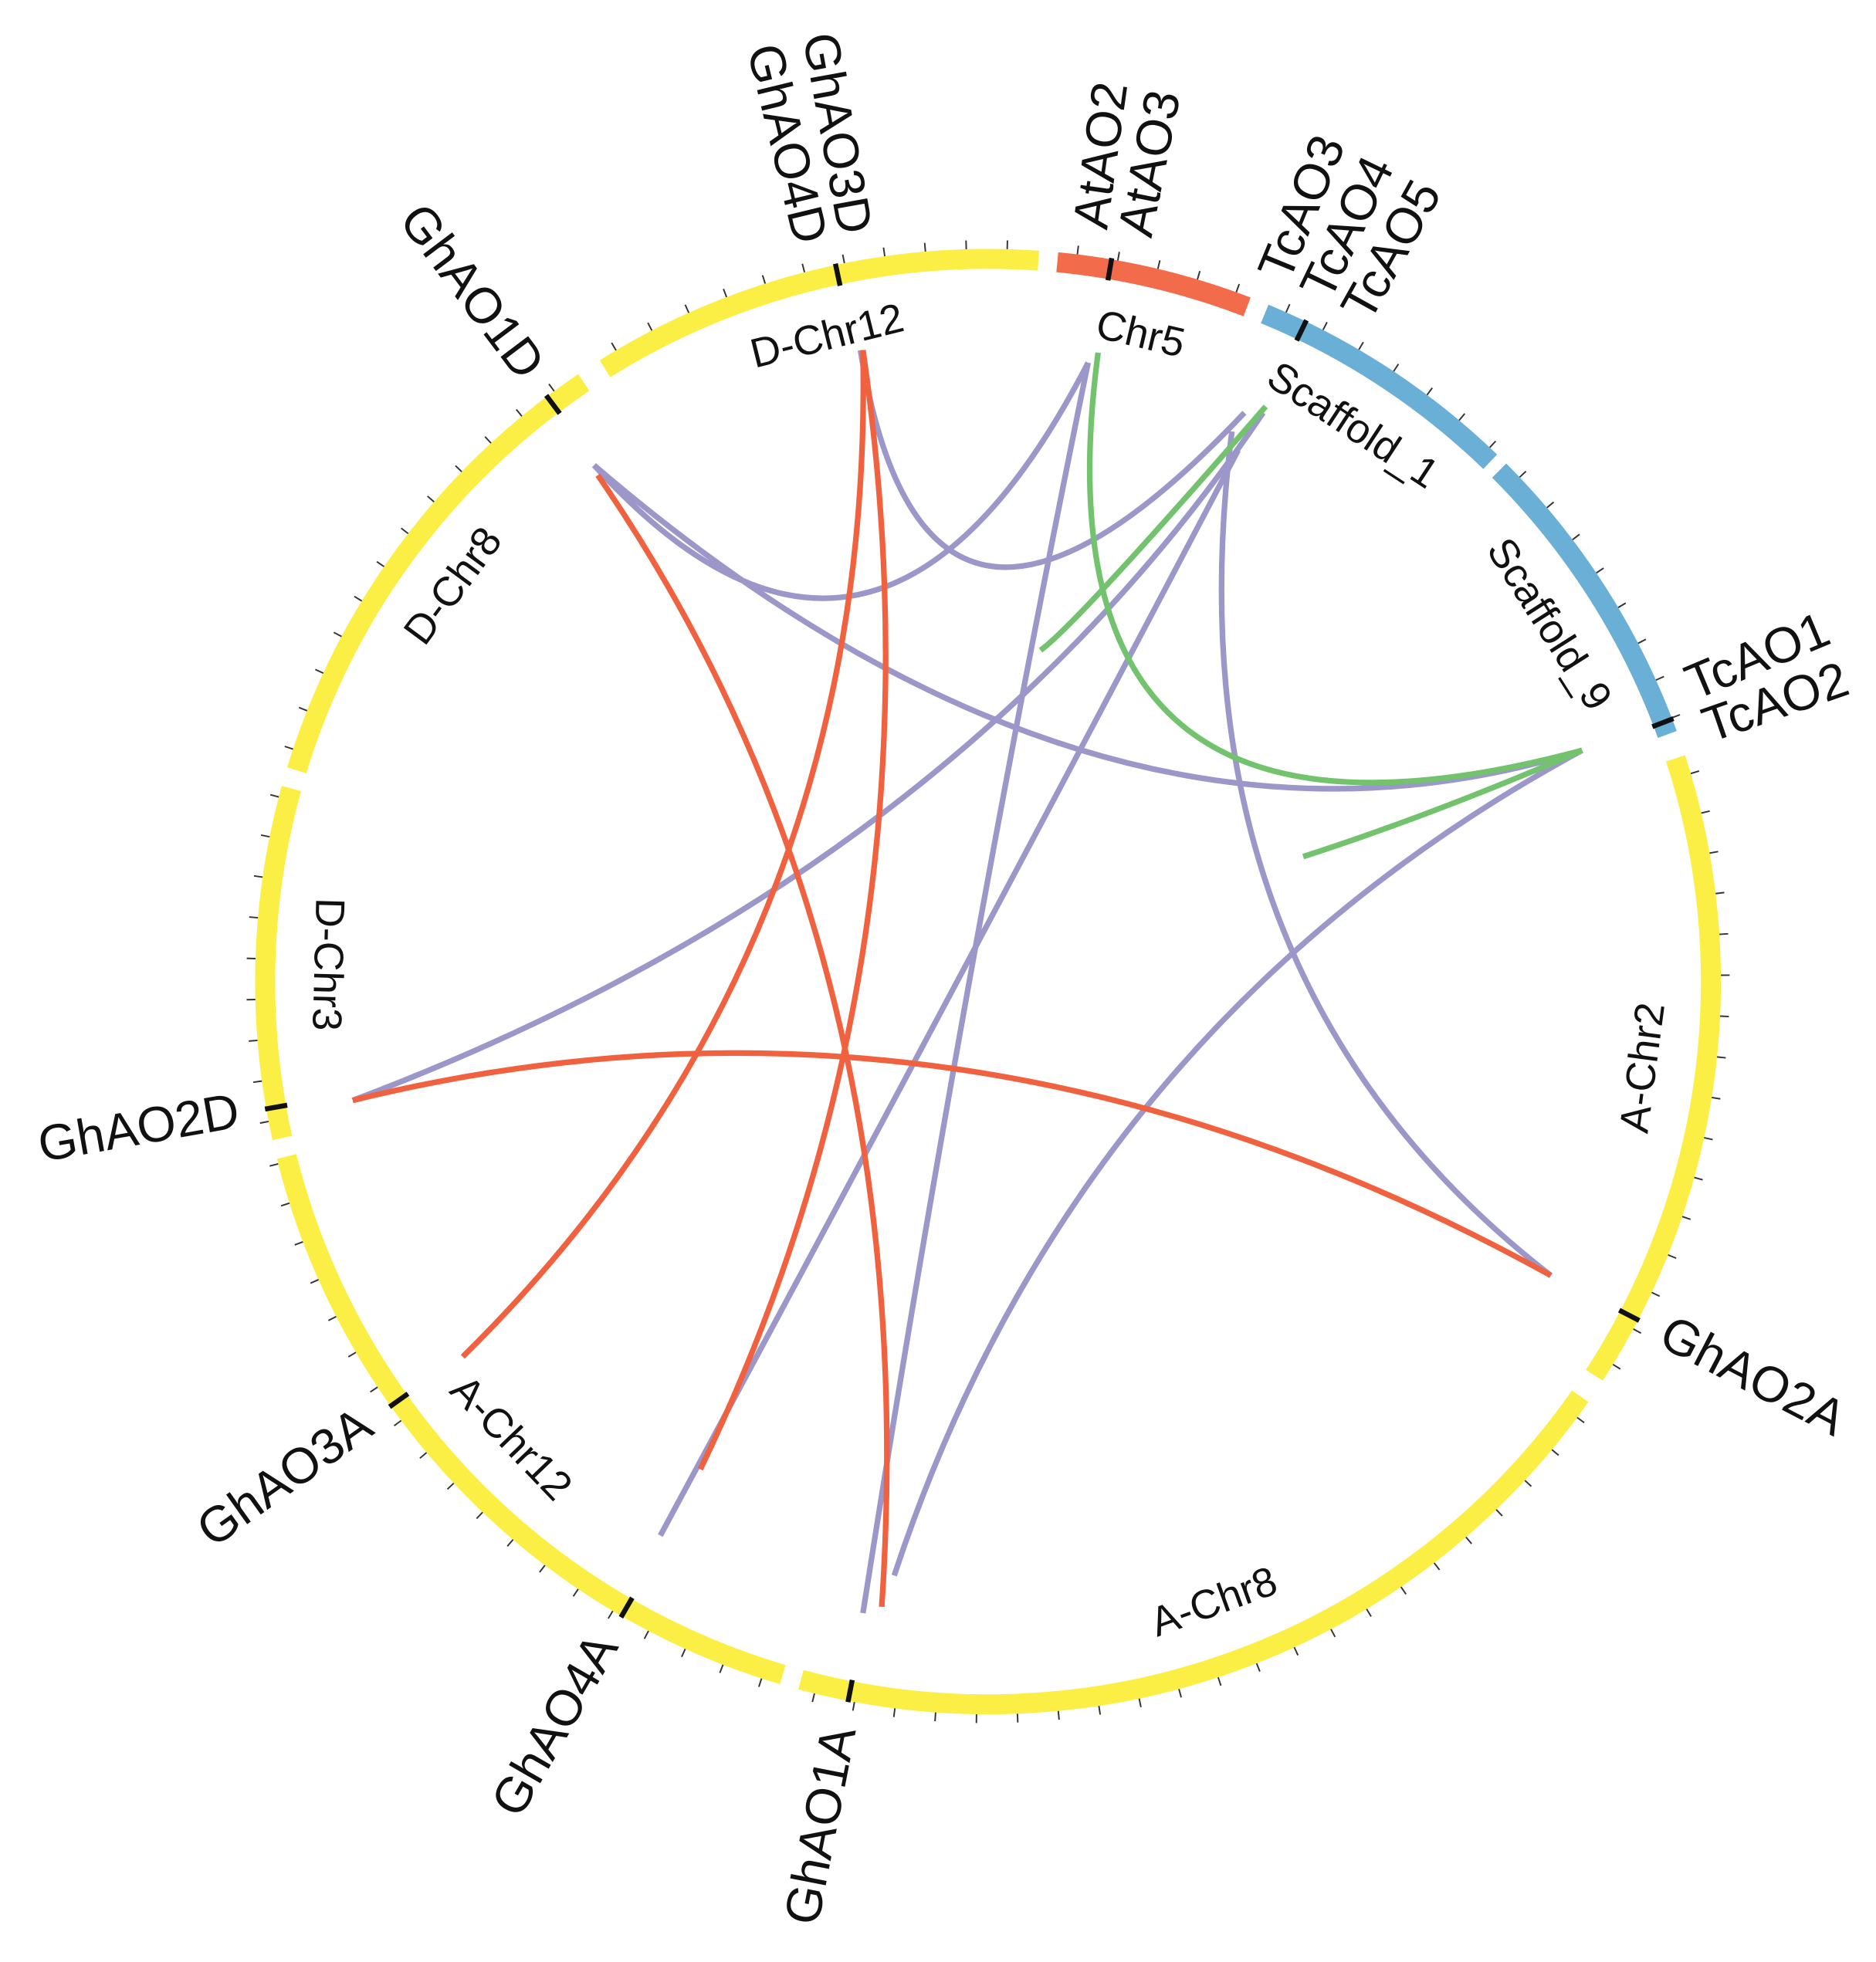 The image size is (1876, 1962). I want to click on chromosome-label: D-Chr12, so click(827, 336).